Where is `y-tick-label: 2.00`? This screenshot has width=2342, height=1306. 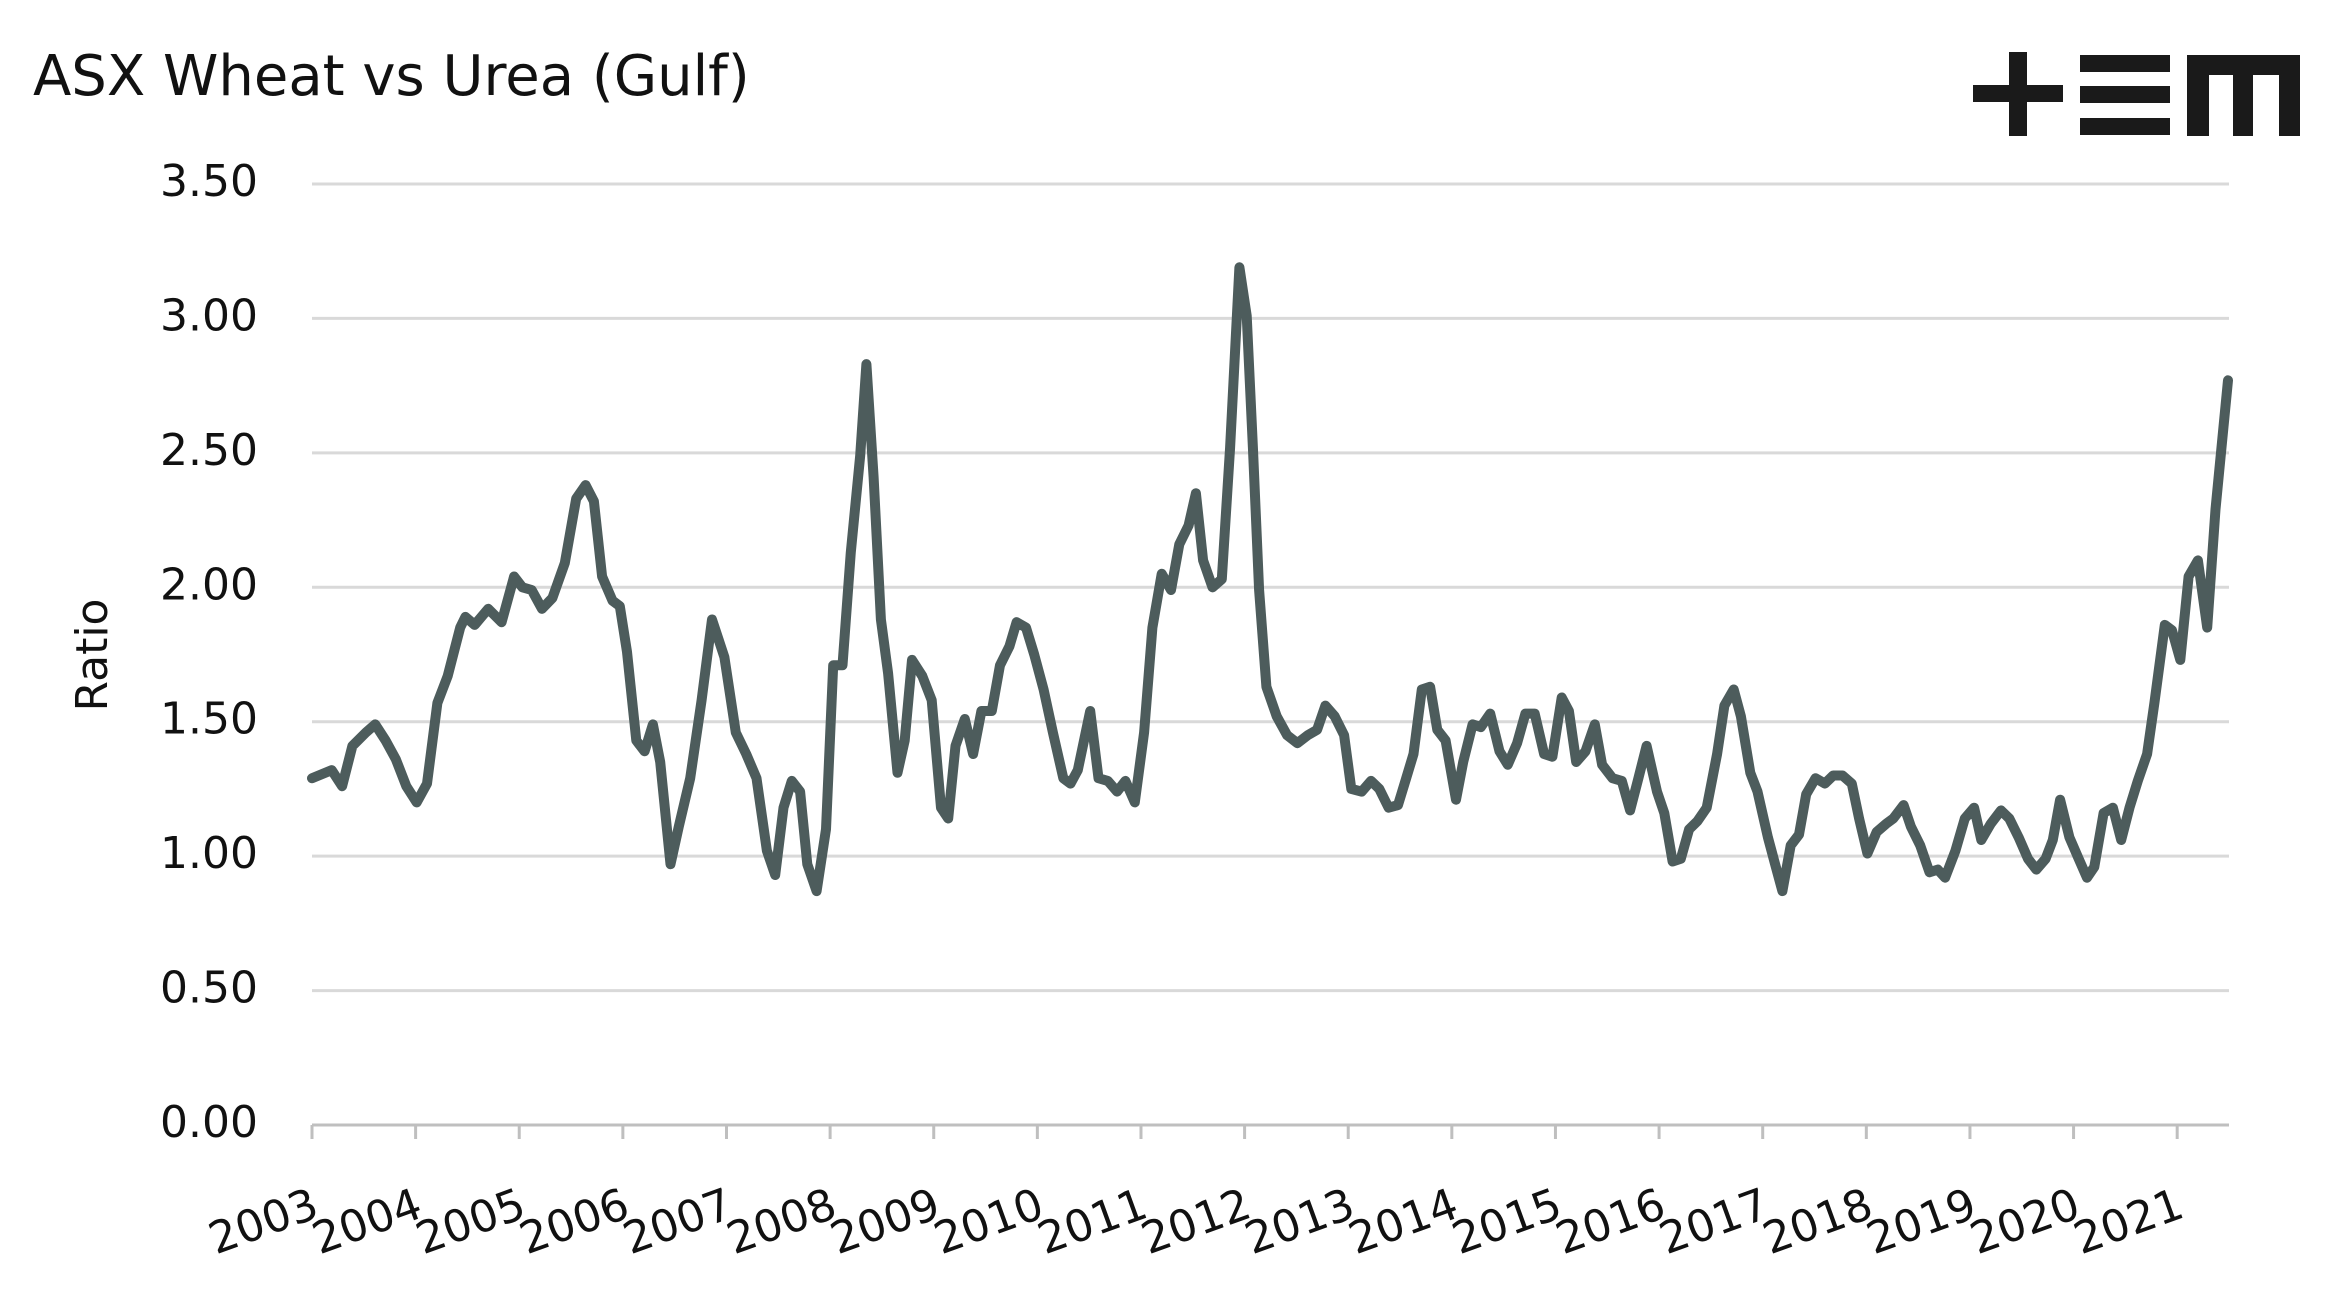
y-tick-label: 2.00 is located at coordinates (209, 584).